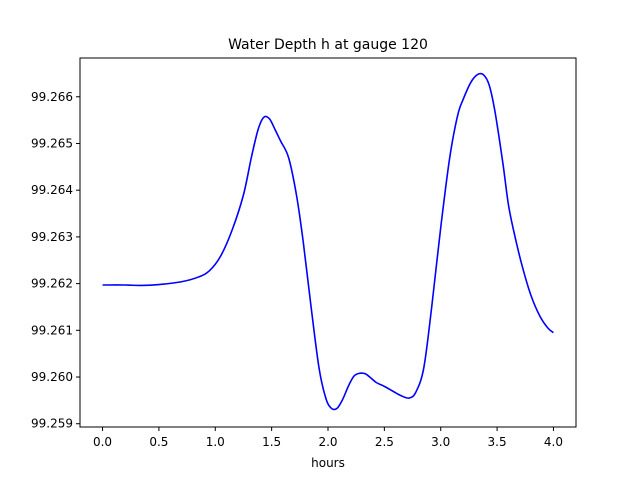 The height and width of the screenshot is (480, 640). Describe the element at coordinates (327, 442) in the screenshot. I see `x-tick-label: 2.0` at that location.